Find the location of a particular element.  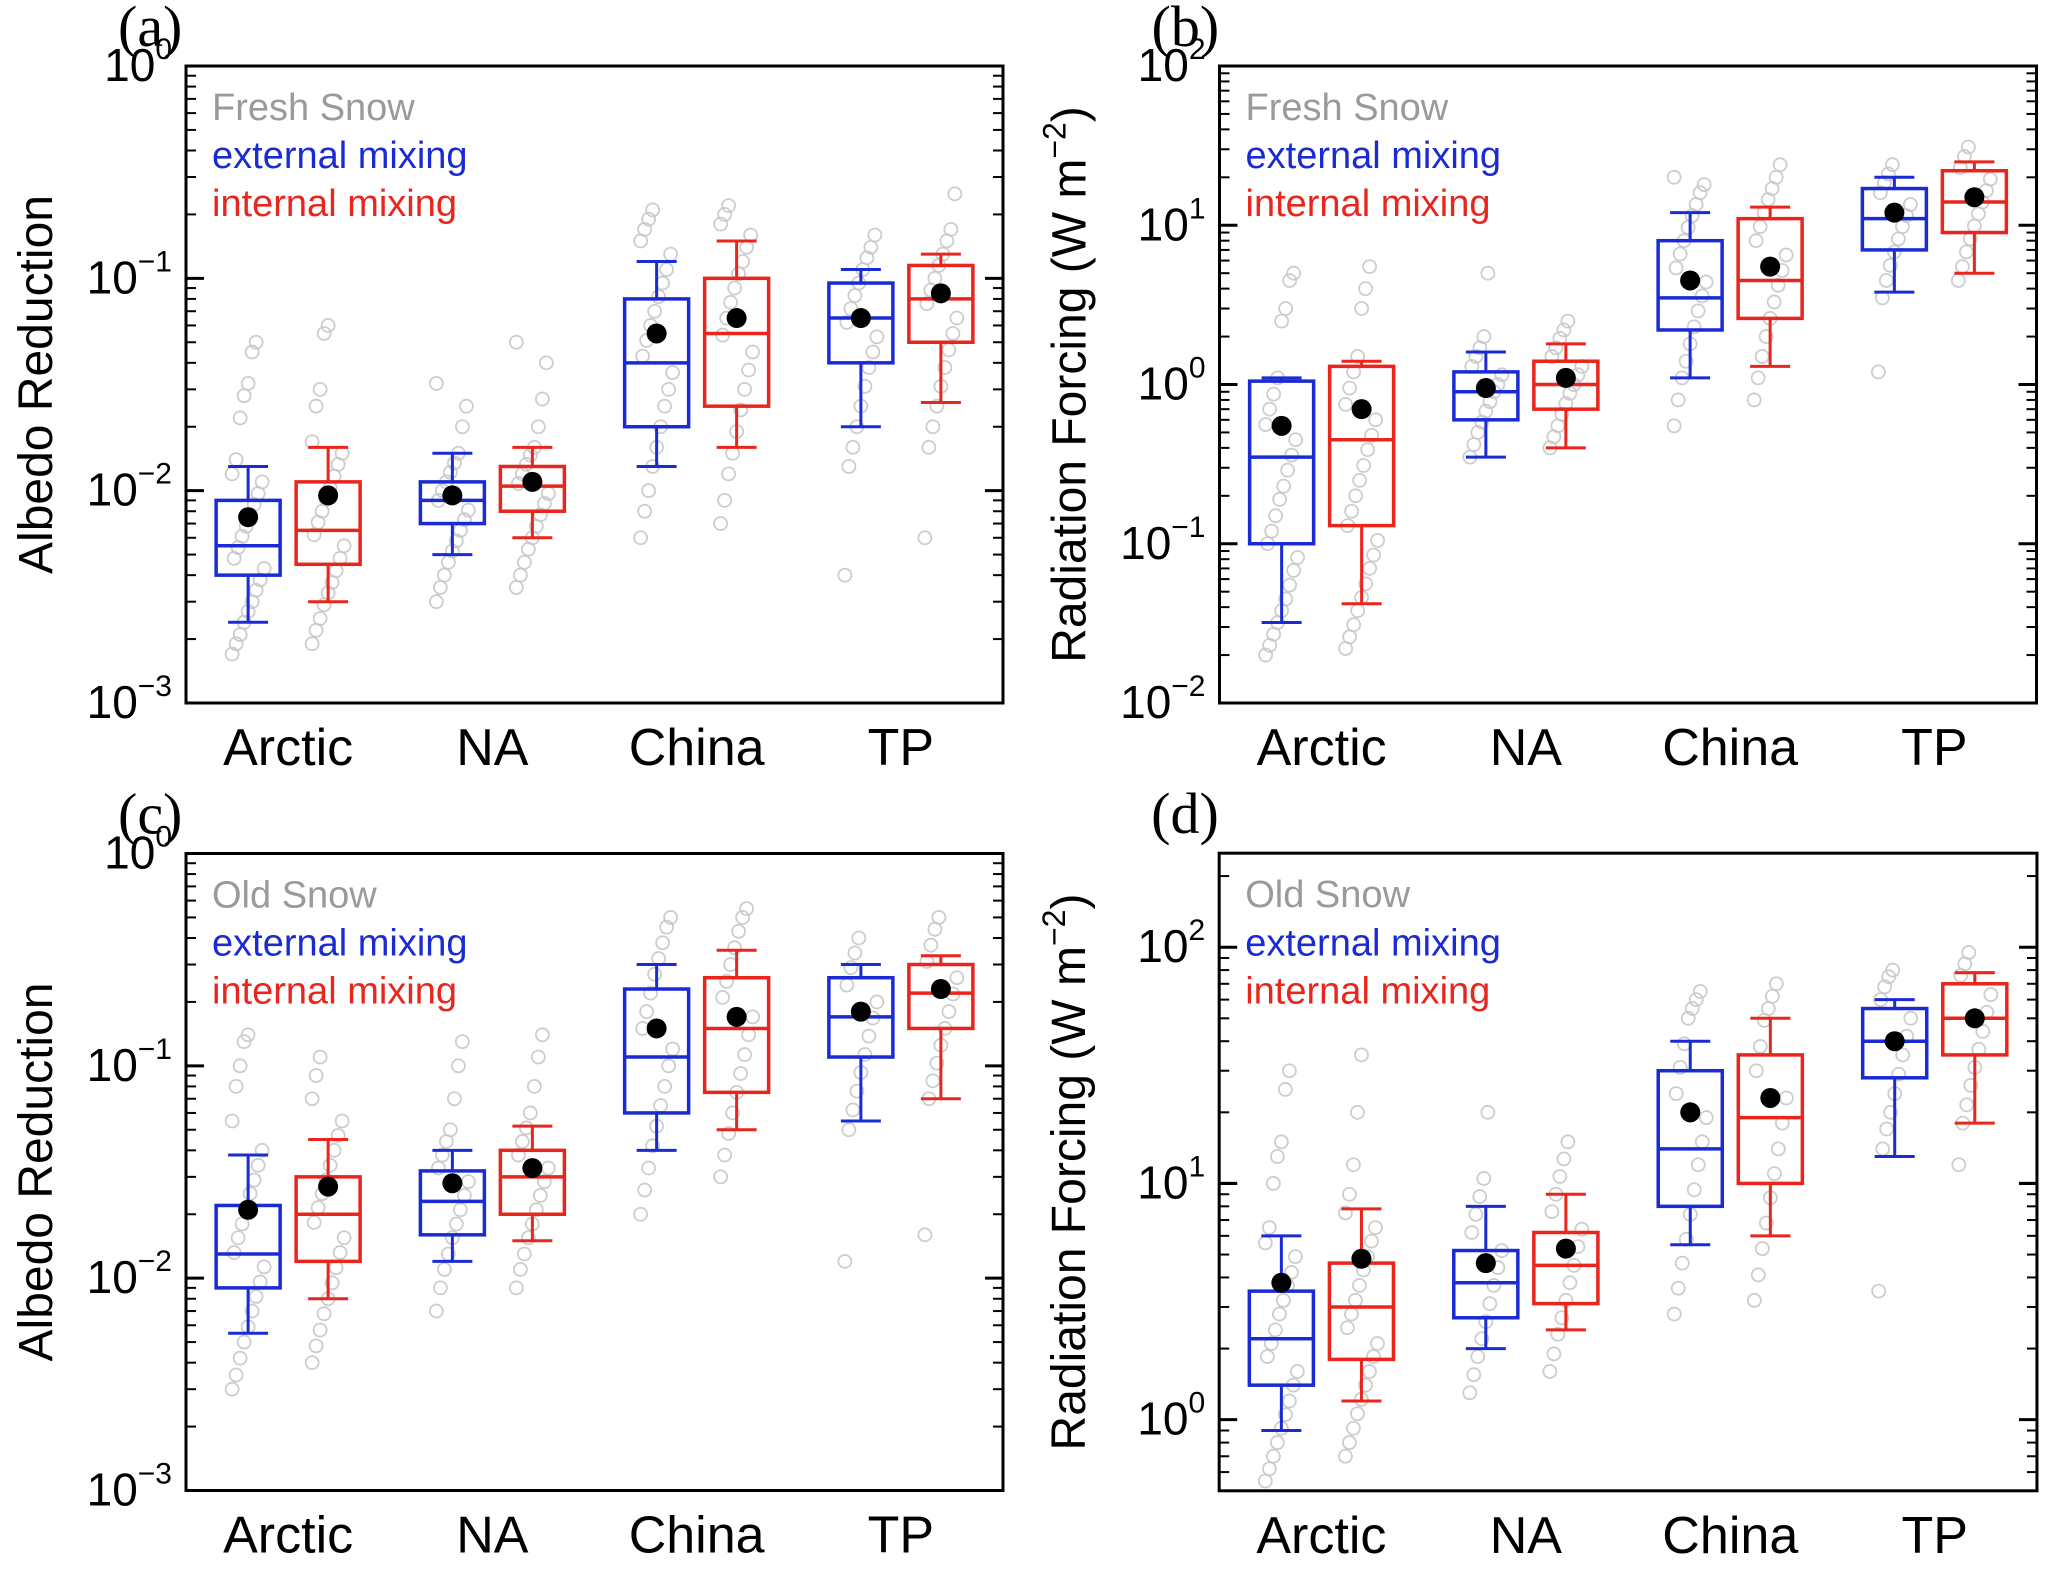

panel-letter-b: (b) is located at coordinates (1186, 29).